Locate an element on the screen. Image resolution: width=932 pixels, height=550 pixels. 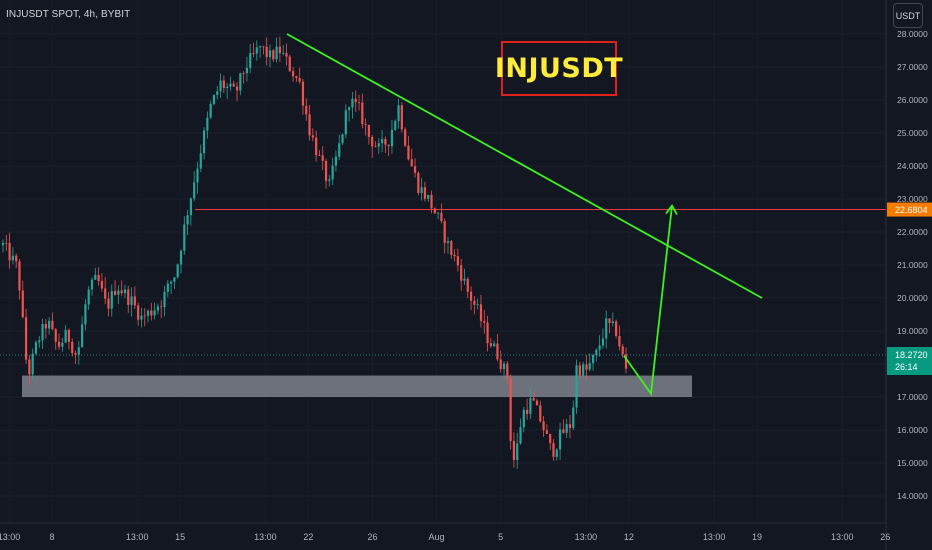
symbol-info: INJUSDT SPOT, 4h, BYBIT is located at coordinates (68, 14).